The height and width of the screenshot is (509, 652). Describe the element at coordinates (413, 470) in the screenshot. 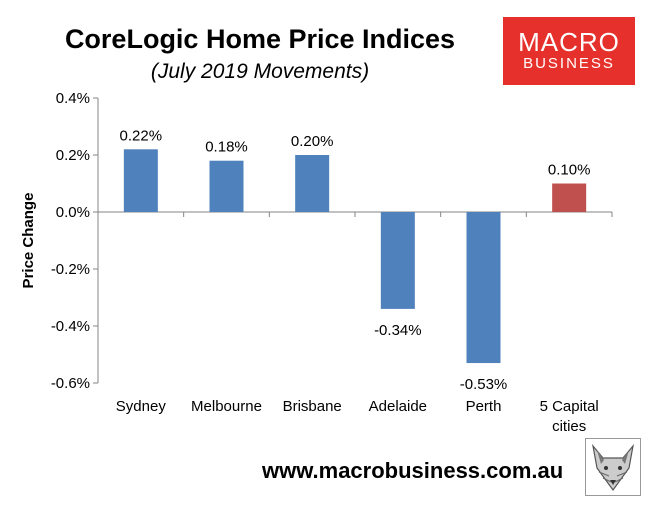

I see `footer-url: www.macrobusiness.com.au` at that location.